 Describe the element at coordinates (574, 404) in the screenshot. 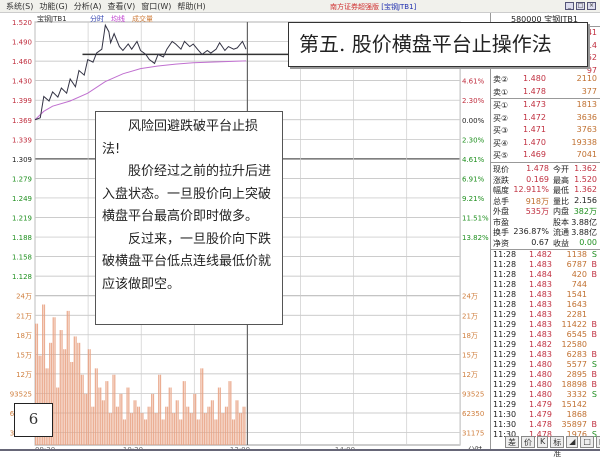

I see `tick-row-cell: 15142` at that location.